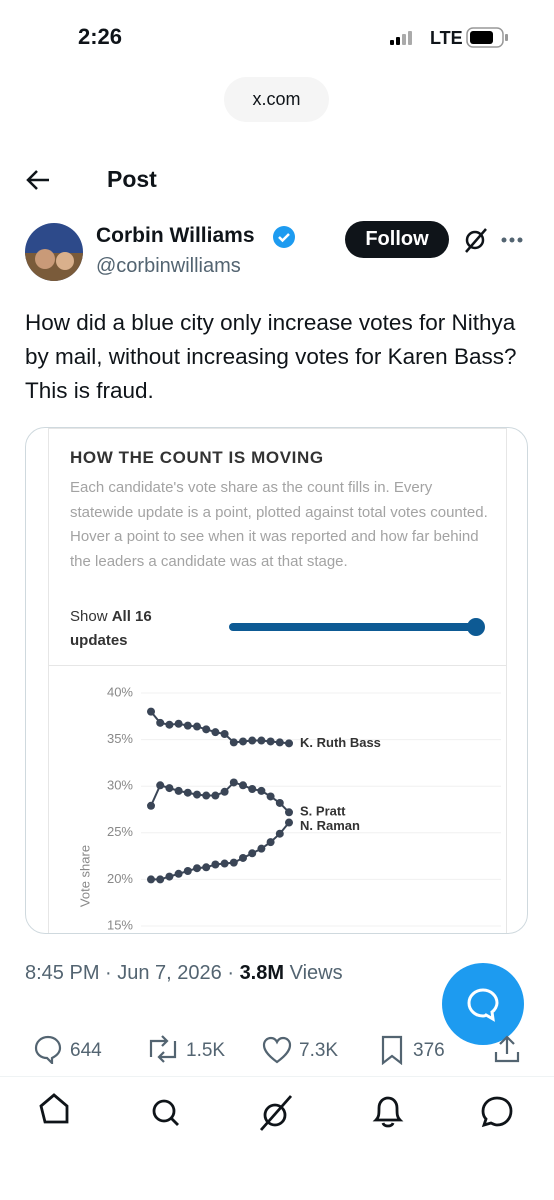  What do you see at coordinates (168, 266) in the screenshot?
I see `author-handle: @corbinwilliams` at bounding box center [168, 266].